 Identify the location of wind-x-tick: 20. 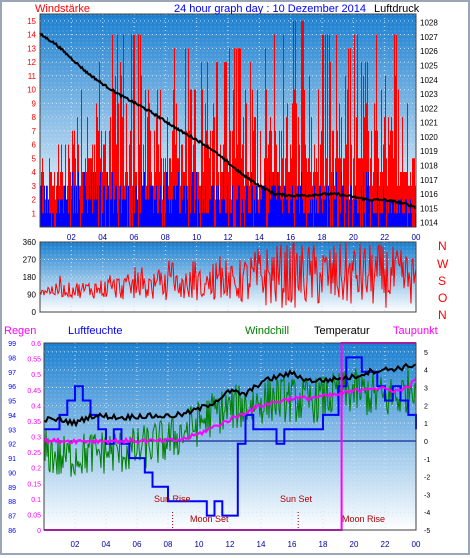
(353, 237).